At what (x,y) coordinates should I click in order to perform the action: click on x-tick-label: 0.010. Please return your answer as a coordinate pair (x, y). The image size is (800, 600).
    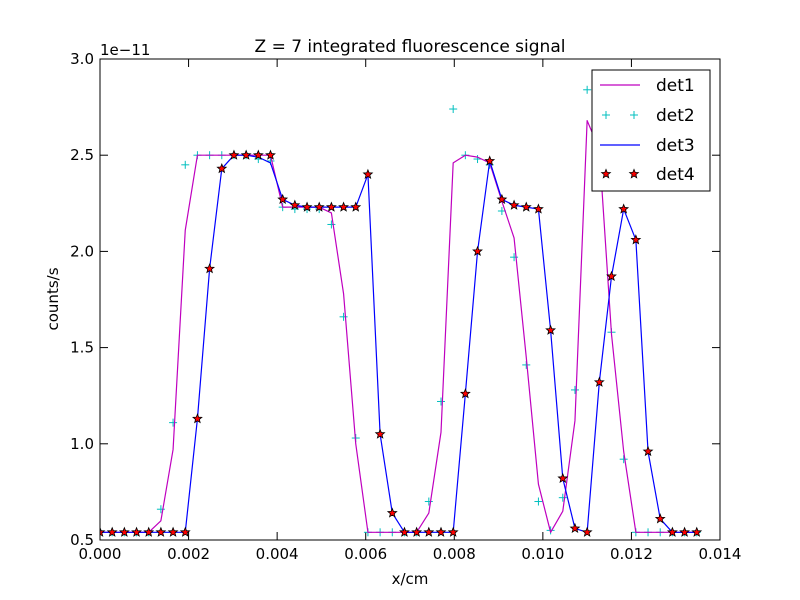
    Looking at the image, I should click on (542, 554).